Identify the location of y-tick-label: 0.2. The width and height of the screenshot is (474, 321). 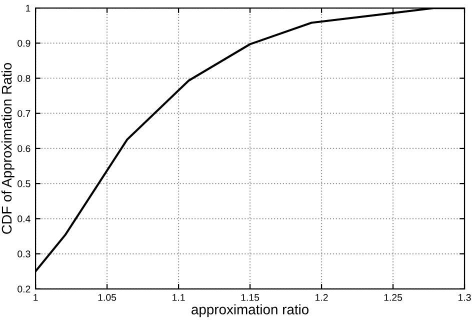
(24, 289).